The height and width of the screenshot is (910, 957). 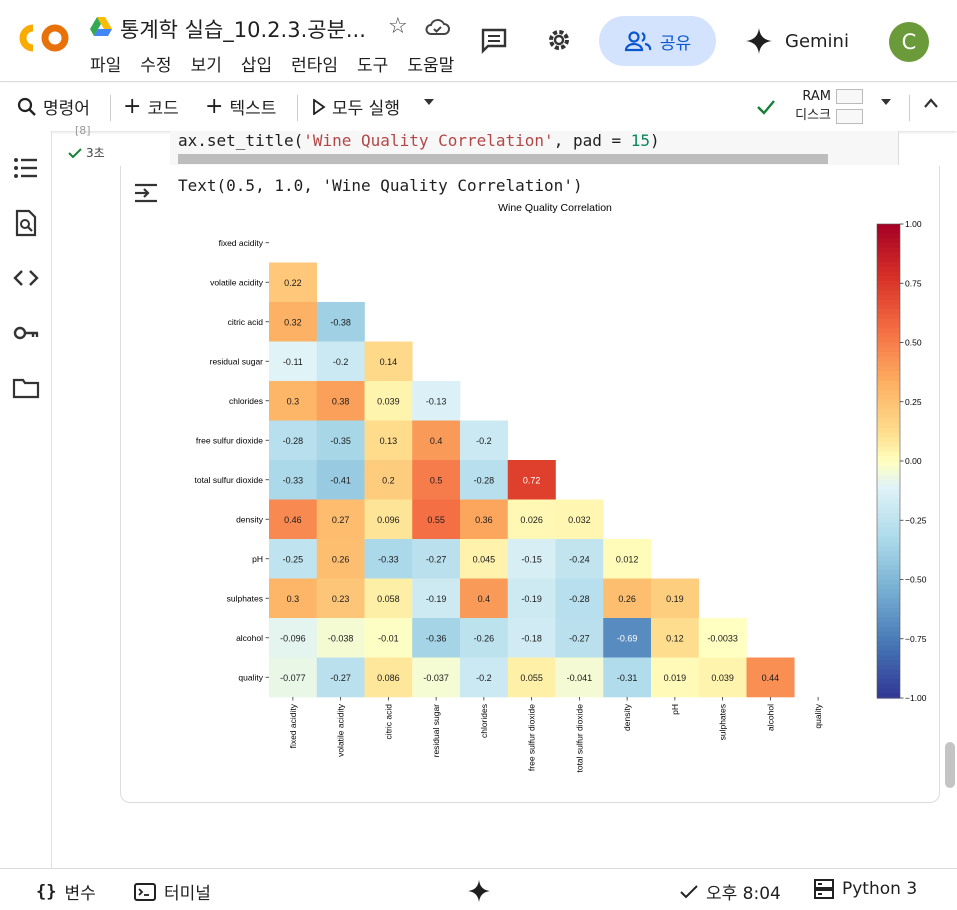 What do you see at coordinates (110, 108) in the screenshot?
I see `toolbar-divider` at bounding box center [110, 108].